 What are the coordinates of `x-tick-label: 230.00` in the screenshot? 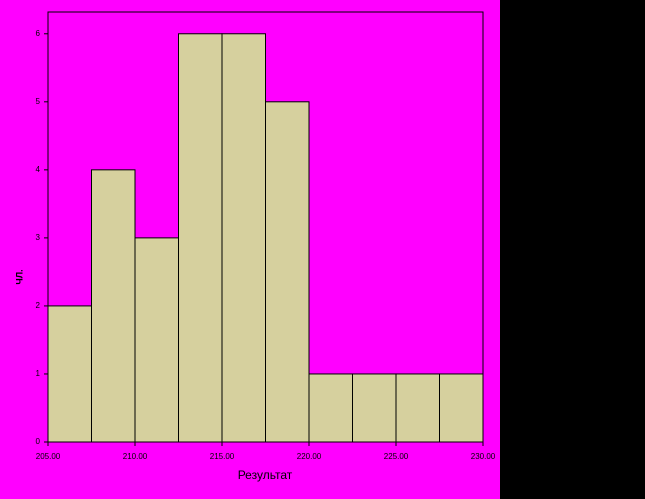 It's located at (483, 456).